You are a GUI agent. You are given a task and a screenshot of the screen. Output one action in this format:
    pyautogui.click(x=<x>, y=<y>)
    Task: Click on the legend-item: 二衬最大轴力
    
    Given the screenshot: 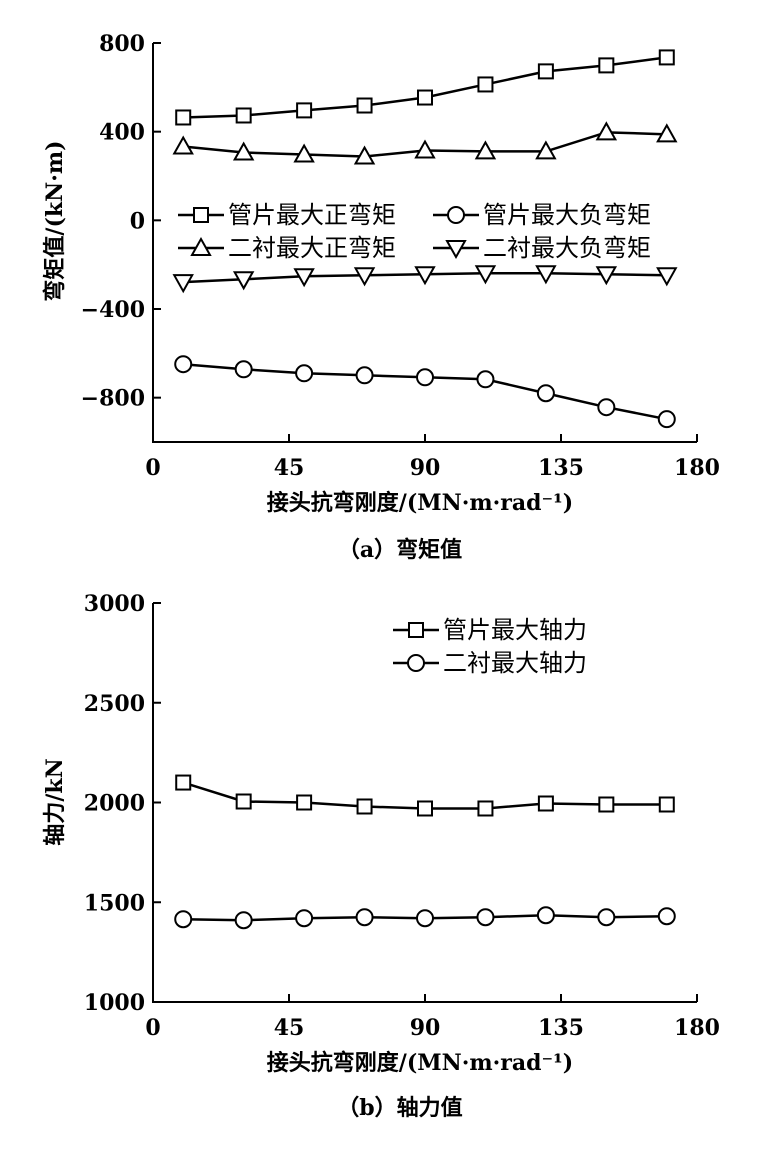 What is the action you would take?
    pyautogui.click(x=490, y=663)
    